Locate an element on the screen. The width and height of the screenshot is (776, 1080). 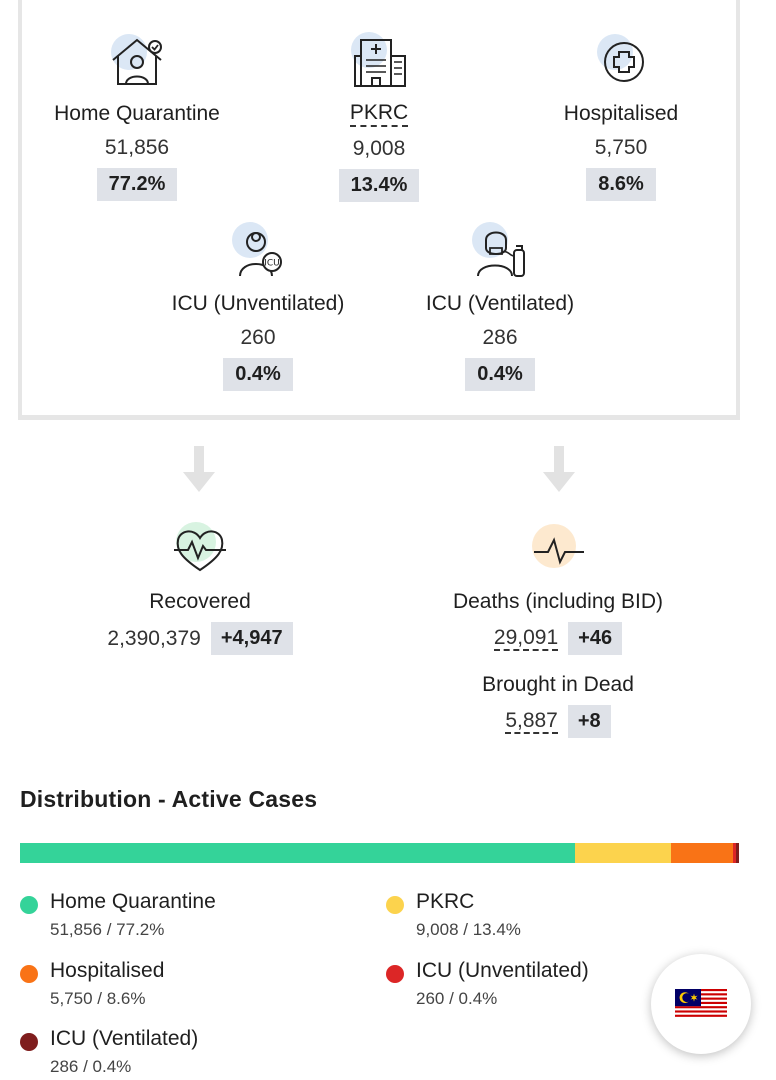
recovered-value: 2,390,379 is located at coordinates (154, 638).